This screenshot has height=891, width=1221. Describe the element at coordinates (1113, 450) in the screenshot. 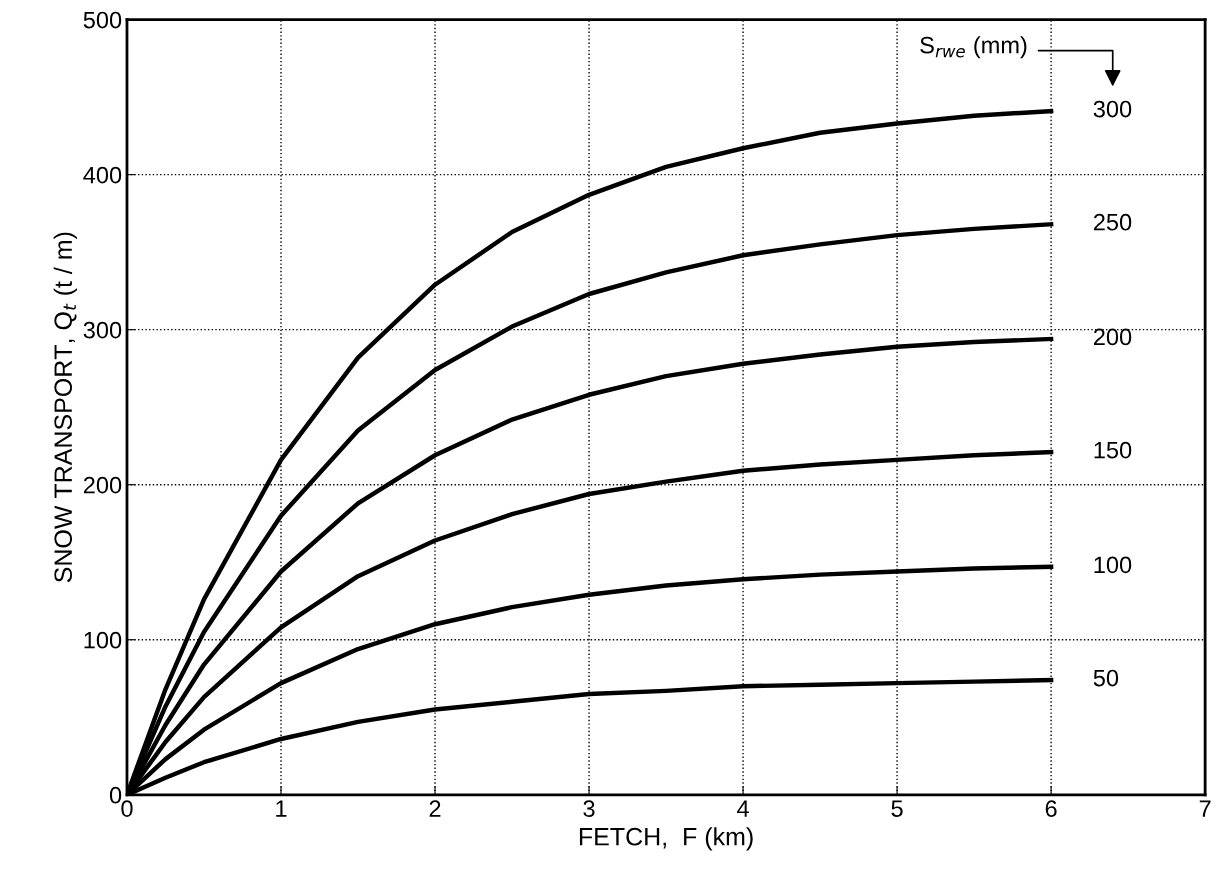

I see `series-label: 150` at that location.